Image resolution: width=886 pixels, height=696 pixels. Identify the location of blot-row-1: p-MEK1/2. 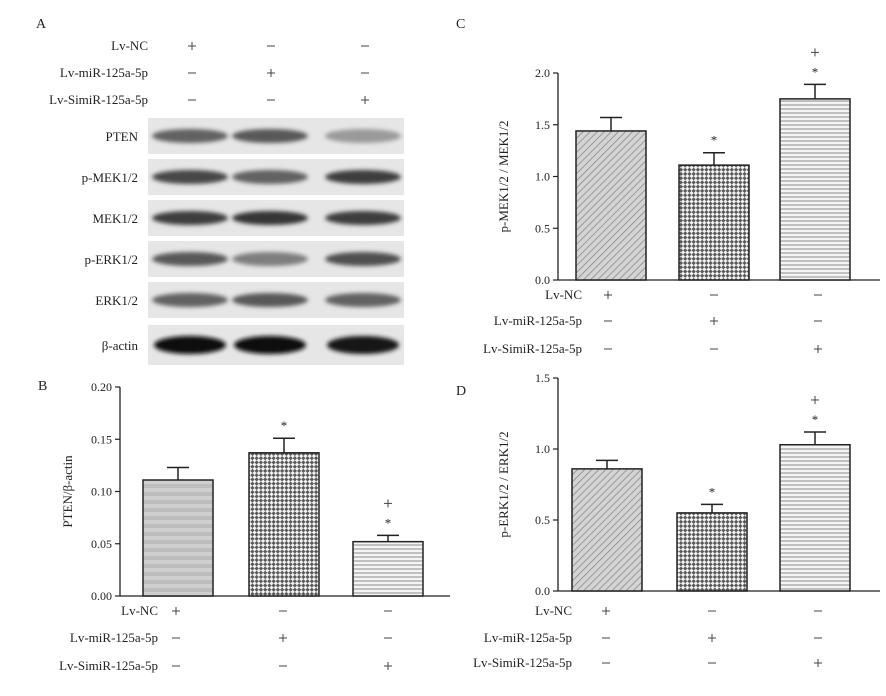
(243, 177).